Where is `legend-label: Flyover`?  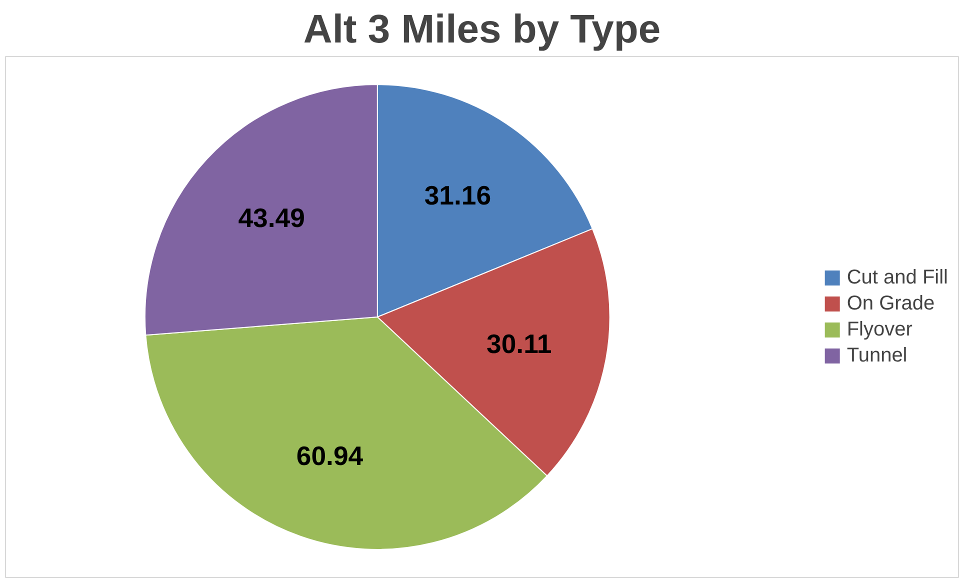 legend-label: Flyover is located at coordinates (879, 329).